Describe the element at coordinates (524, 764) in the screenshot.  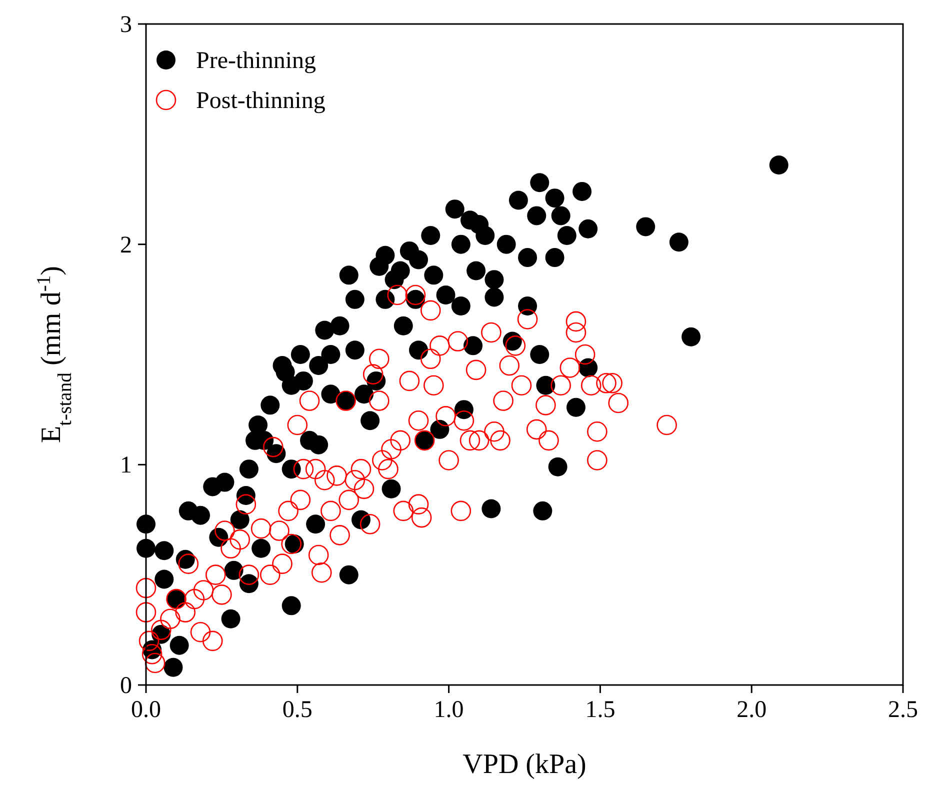
I see `x-axis-title: VPD (kPa)` at that location.